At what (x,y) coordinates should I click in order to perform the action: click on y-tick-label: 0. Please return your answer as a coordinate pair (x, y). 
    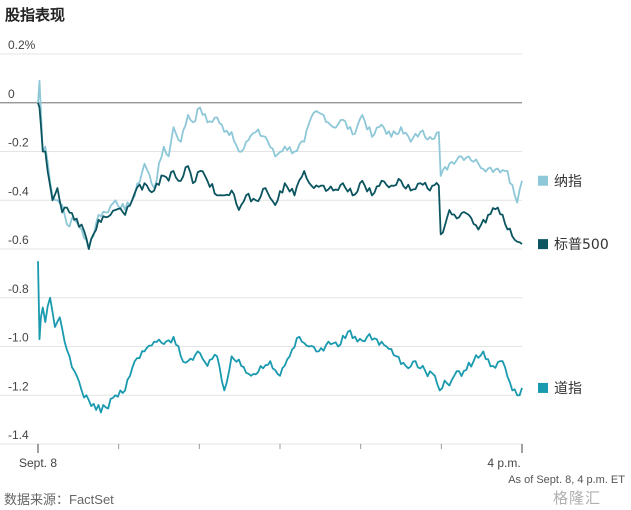
    Looking at the image, I should click on (11, 94).